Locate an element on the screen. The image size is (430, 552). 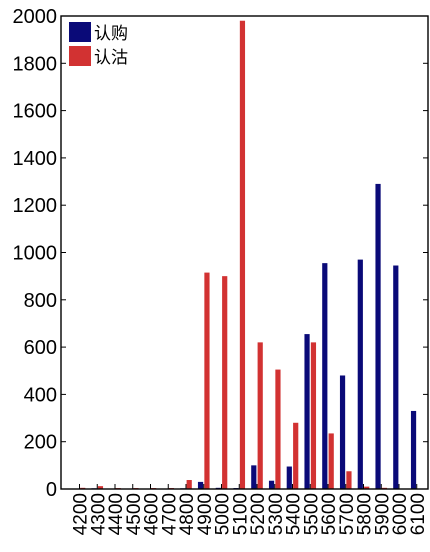
y-tick-label-400: 400 is located at coordinates (40, 395).